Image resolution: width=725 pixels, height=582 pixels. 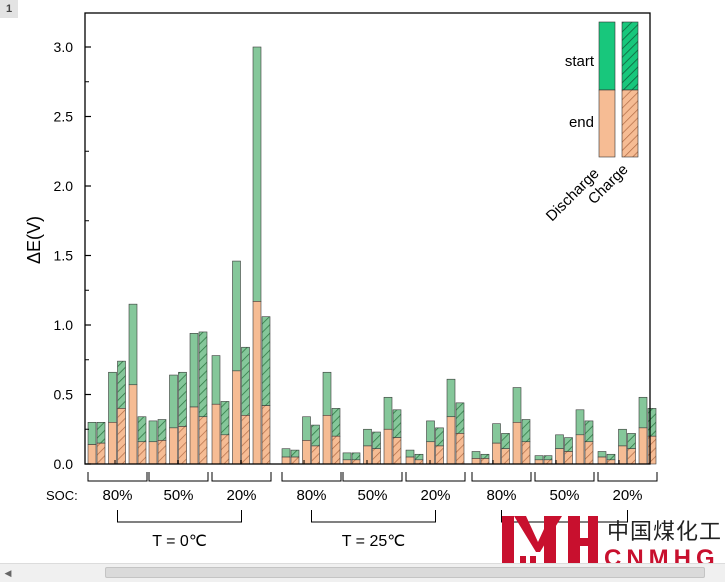 I want to click on scrollbar-thumb, so click(x=405, y=572).